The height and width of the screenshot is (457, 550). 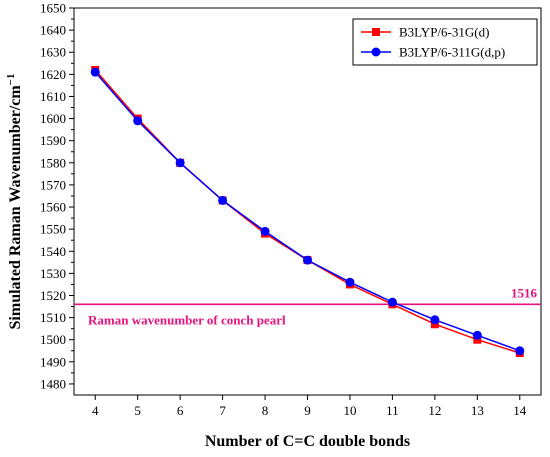 What do you see at coordinates (53, 251) in the screenshot?
I see `y-tick-label: 1540` at bounding box center [53, 251].